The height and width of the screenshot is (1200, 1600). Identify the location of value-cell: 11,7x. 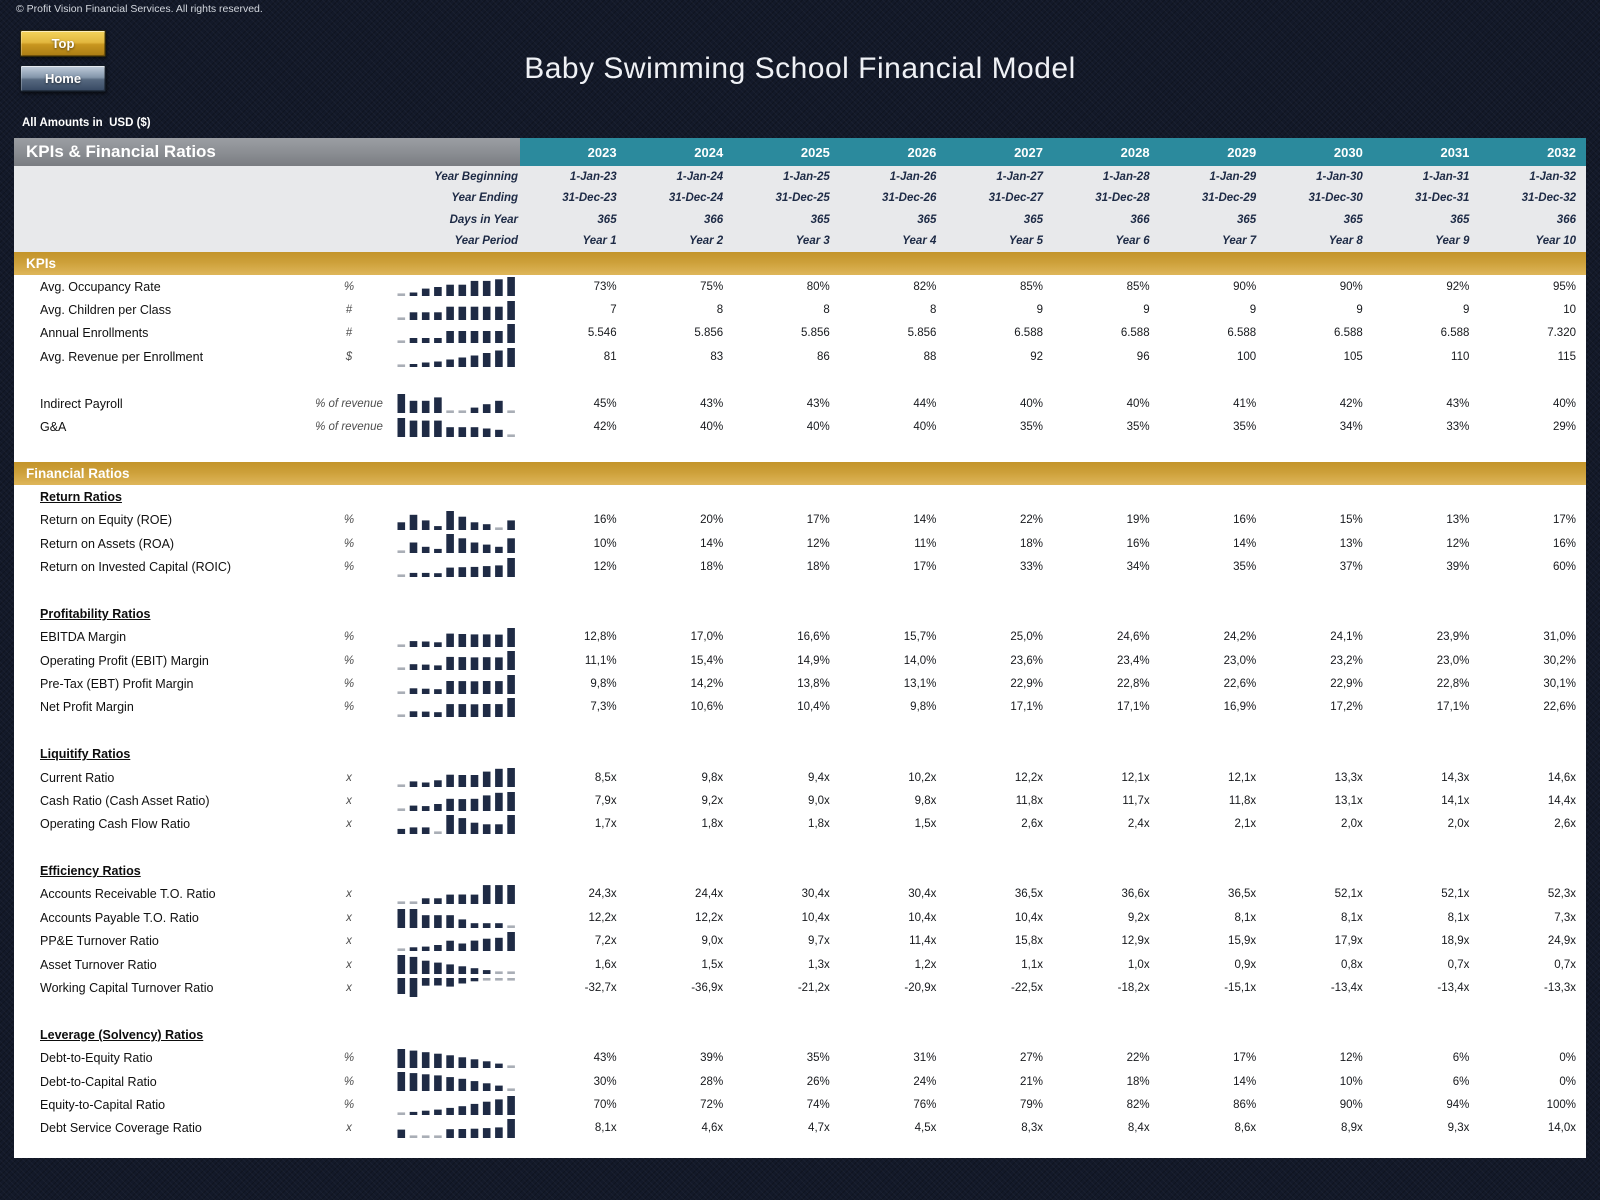
(1136, 800).